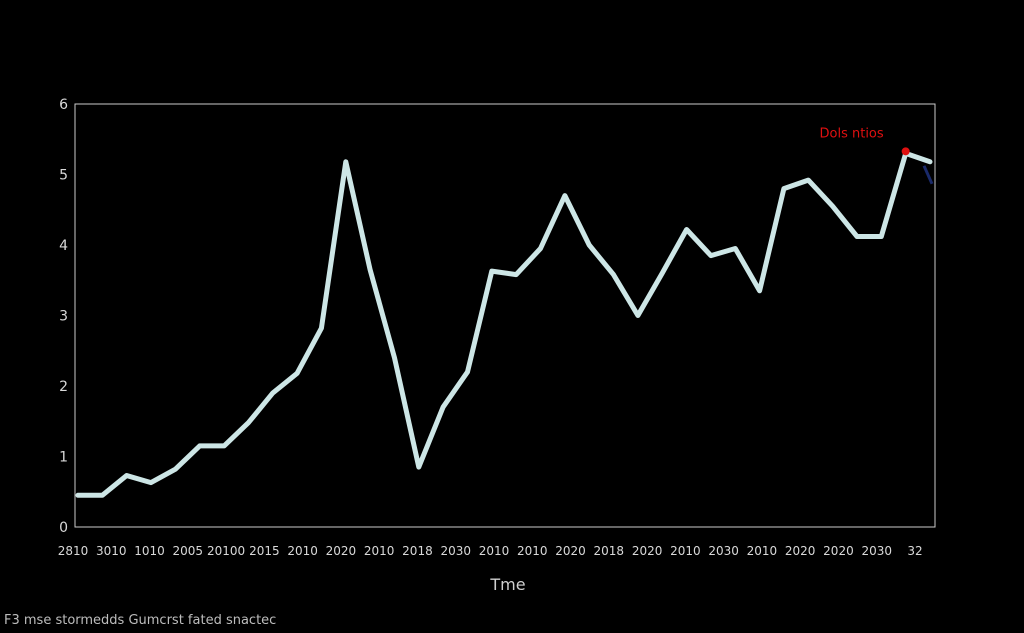  I want to click on y-tick-label: 0, so click(63, 528).